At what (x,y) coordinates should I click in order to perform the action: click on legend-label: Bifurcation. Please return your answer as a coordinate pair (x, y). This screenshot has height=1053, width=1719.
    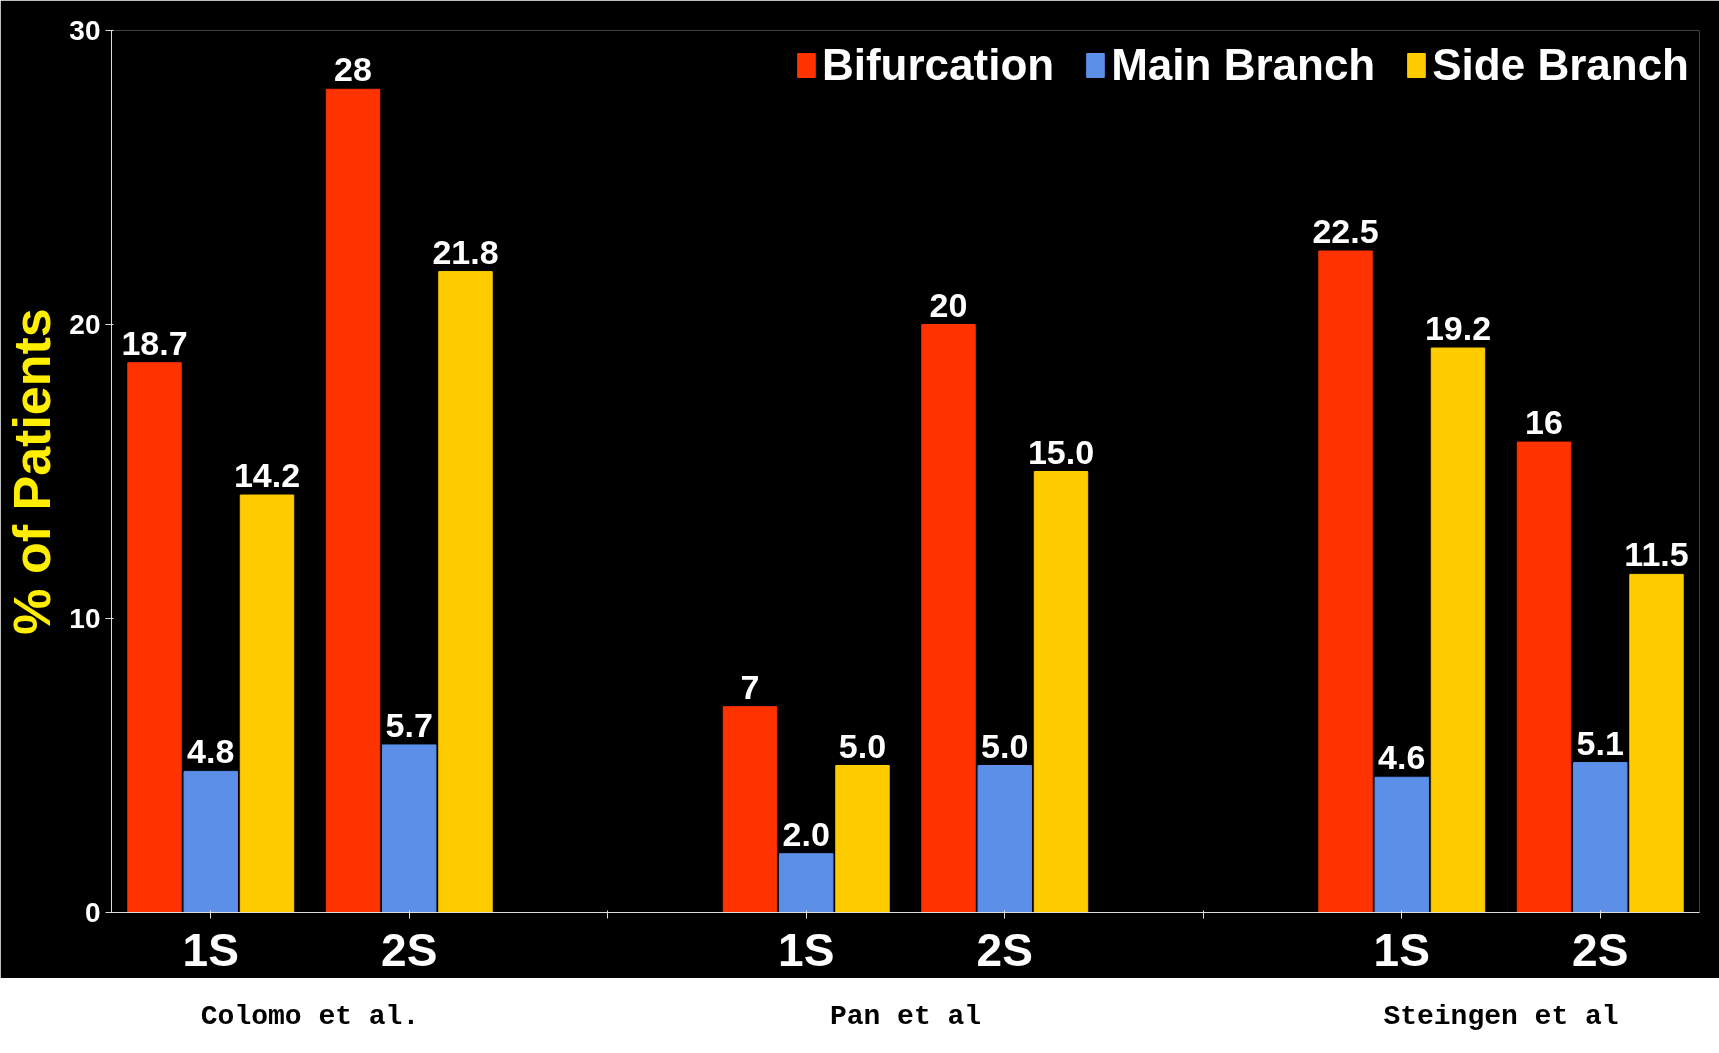
    Looking at the image, I should click on (938, 65).